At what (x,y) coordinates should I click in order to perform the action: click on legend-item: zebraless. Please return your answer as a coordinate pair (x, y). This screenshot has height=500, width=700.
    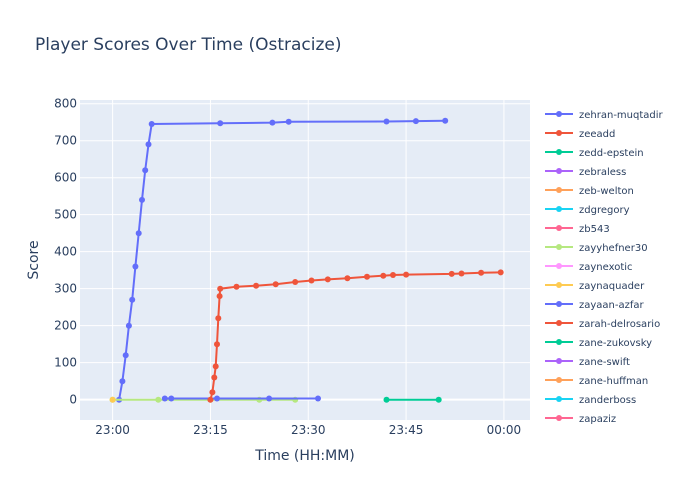
    Looking at the image, I should click on (585, 172).